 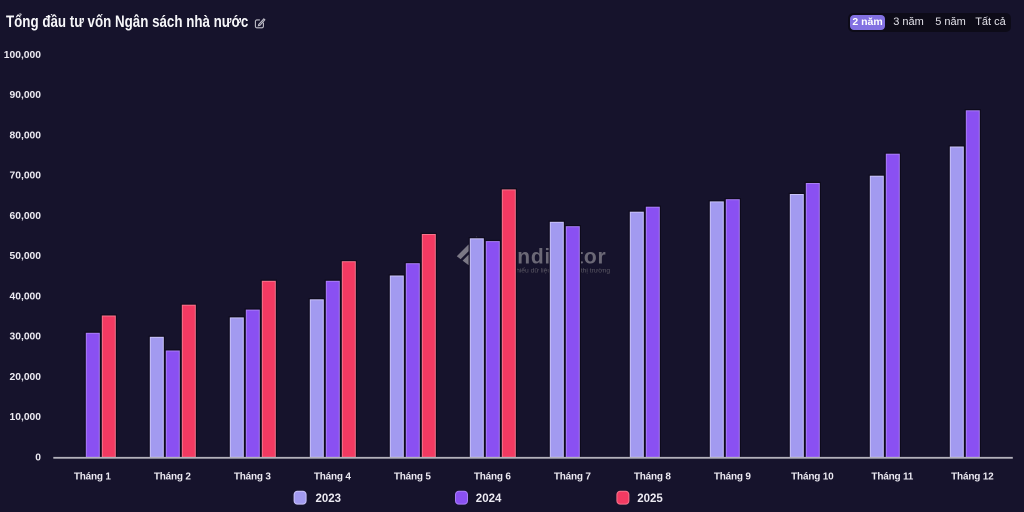 I want to click on svg-text: 90,000, so click(x=26, y=95).